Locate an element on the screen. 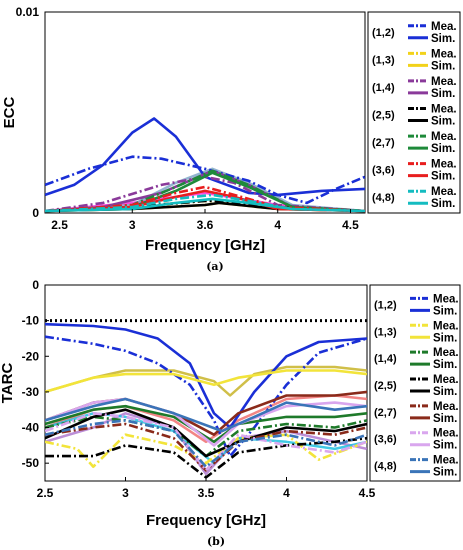 This screenshot has width=463, height=550. y-tick-label: -40 is located at coordinates (31, 428).